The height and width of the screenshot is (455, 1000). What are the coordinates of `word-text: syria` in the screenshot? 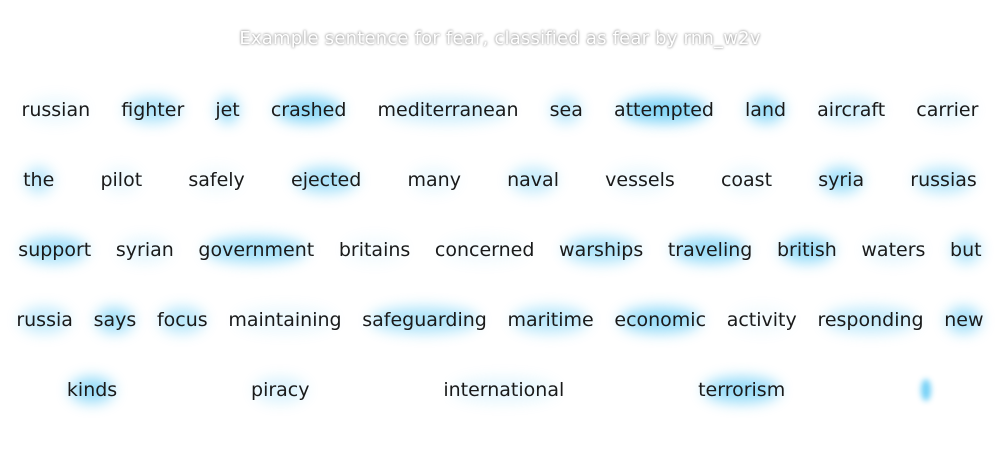 It's located at (841, 180).